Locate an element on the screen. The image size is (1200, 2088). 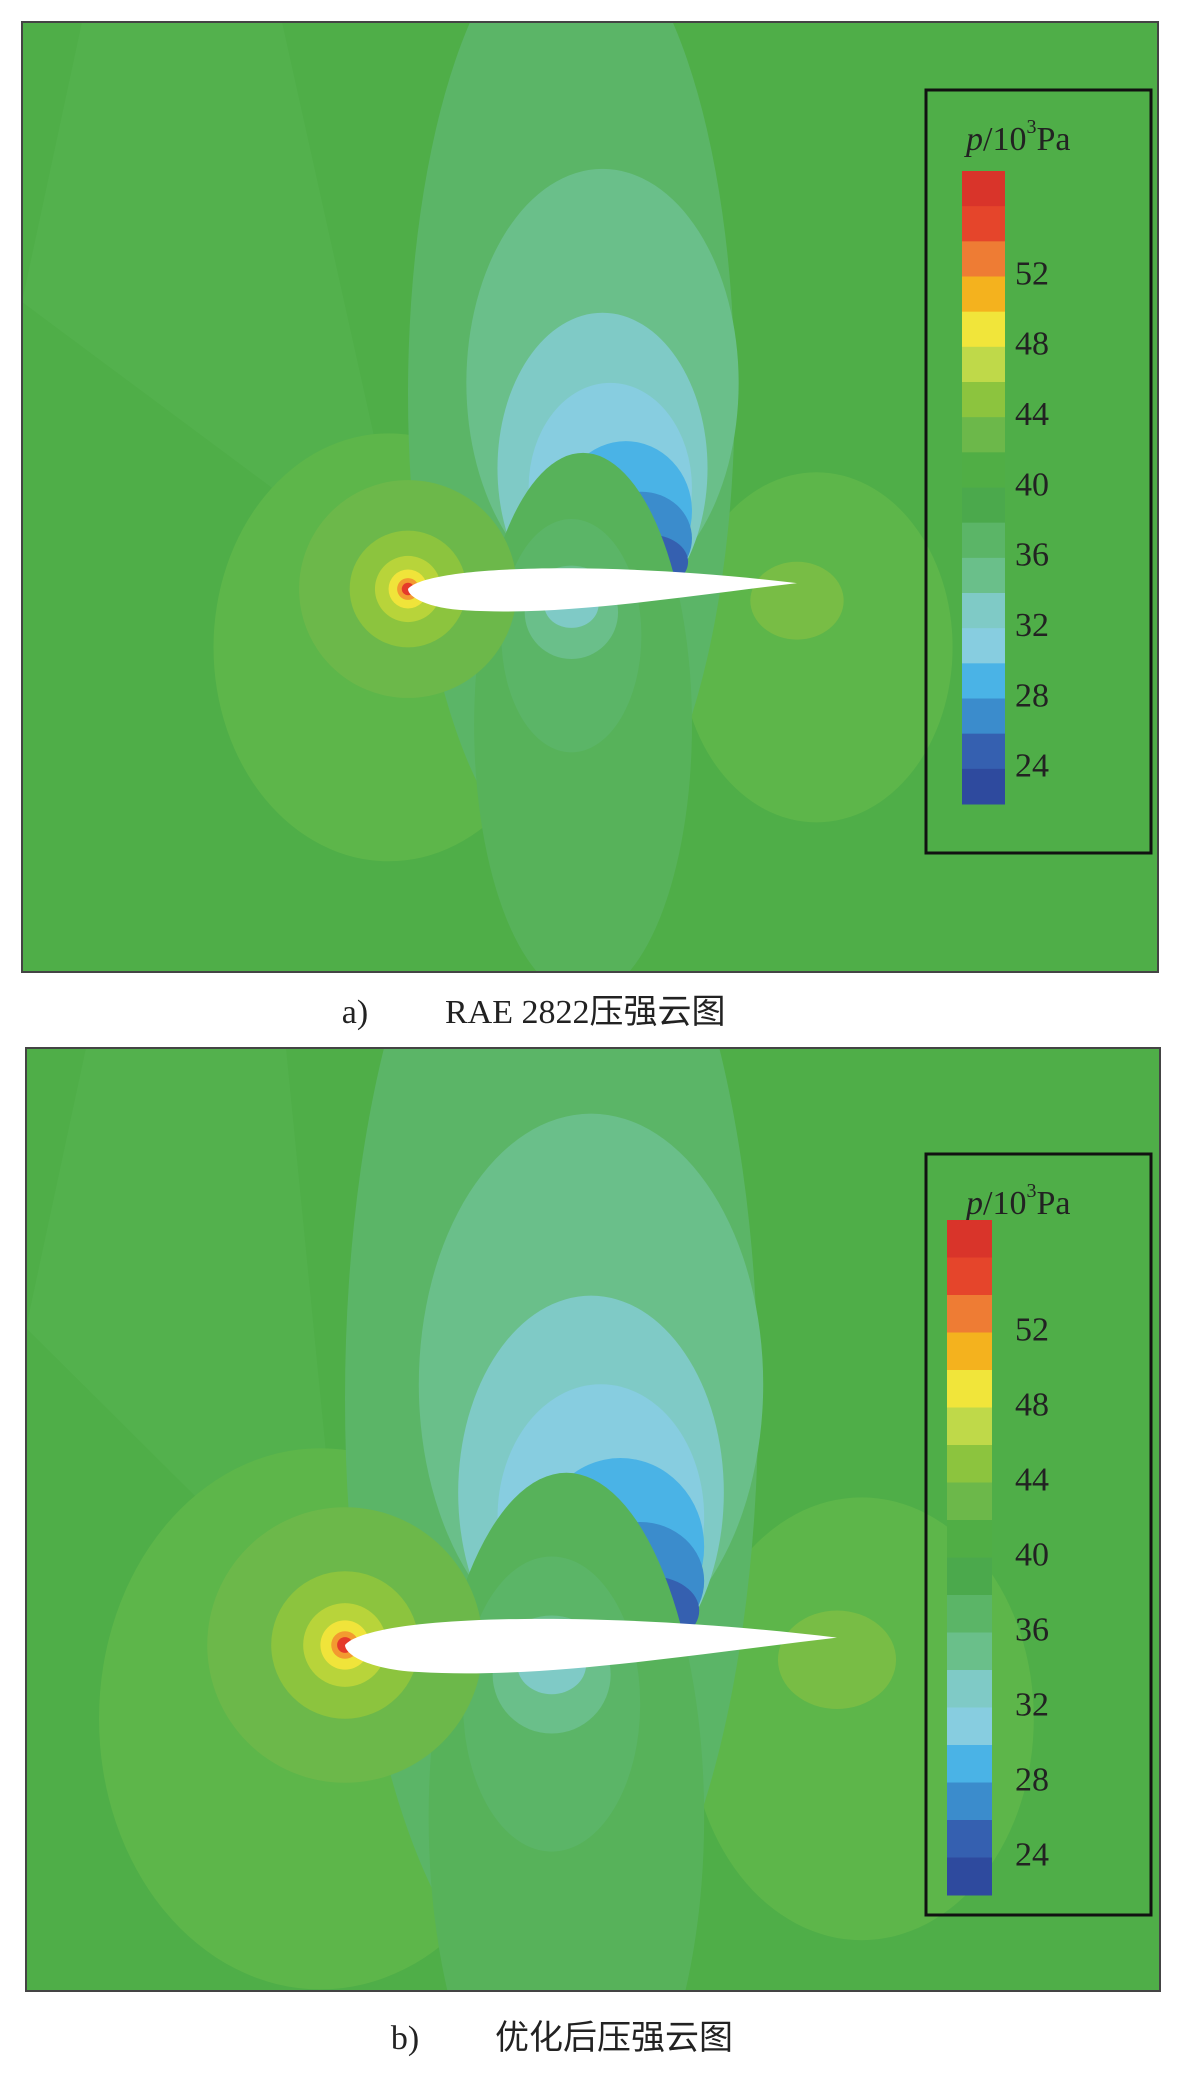
caption-text: 优化后压强云图 is located at coordinates (614, 2038).